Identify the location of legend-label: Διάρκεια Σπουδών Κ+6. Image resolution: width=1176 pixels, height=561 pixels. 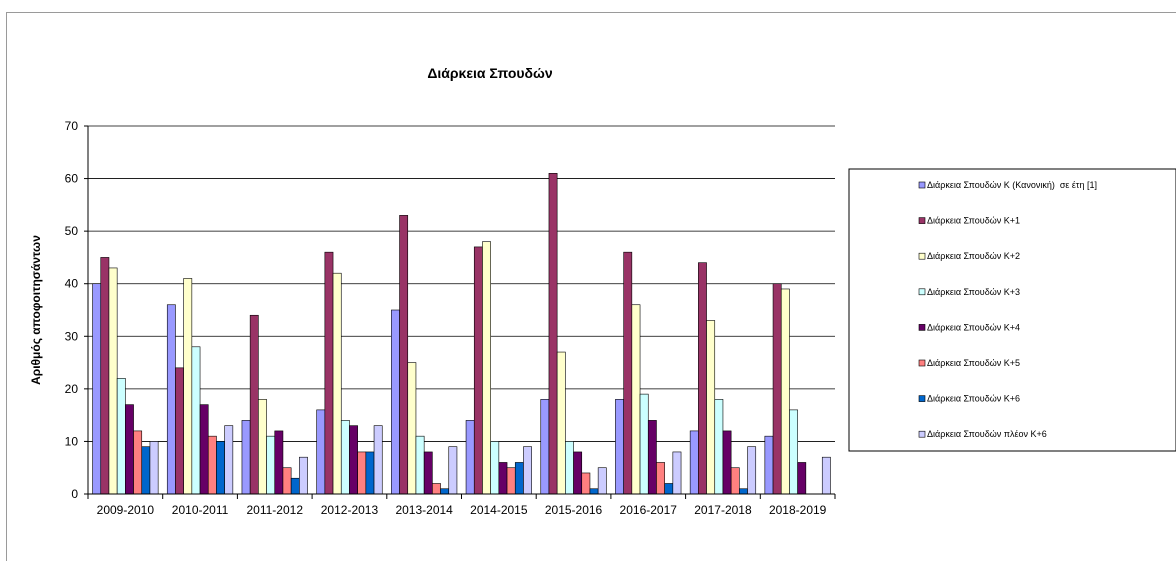
(973, 399).